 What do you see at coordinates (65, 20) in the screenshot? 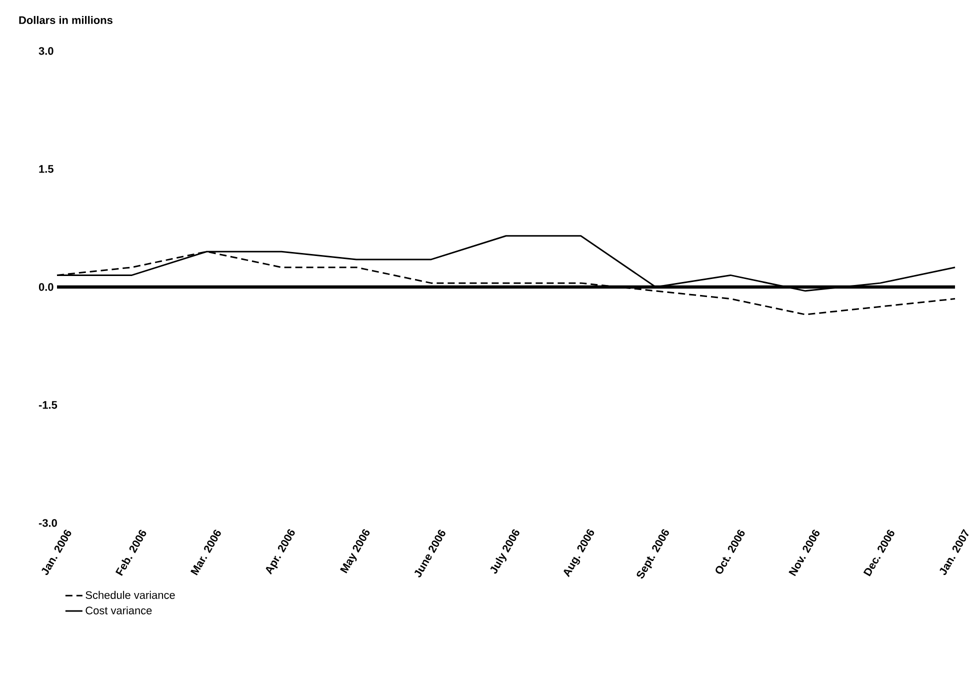
I see `y-axis-title: Dollars in millions` at bounding box center [65, 20].